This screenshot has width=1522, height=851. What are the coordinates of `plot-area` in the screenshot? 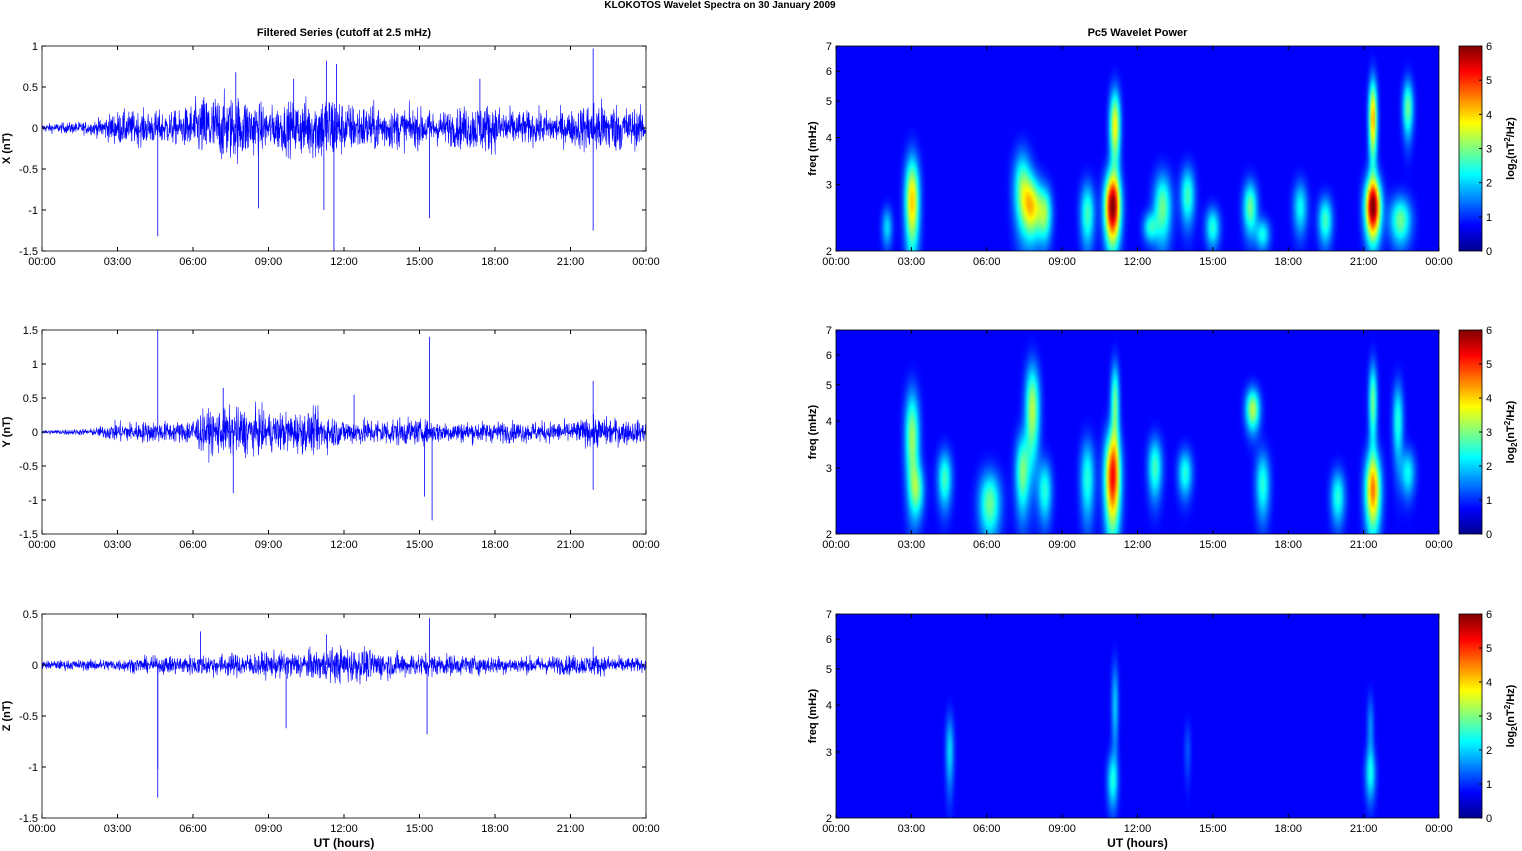 It's located at (344, 148).